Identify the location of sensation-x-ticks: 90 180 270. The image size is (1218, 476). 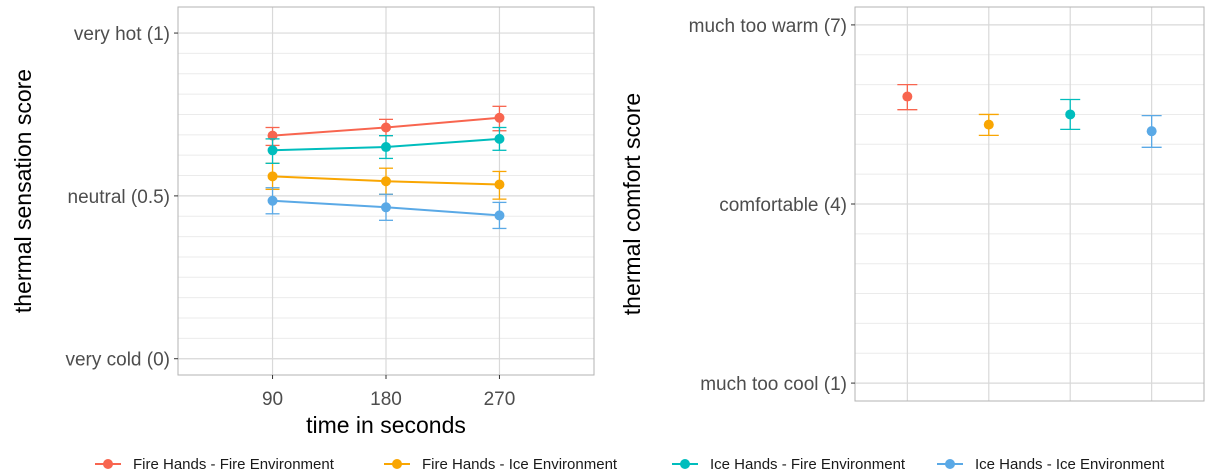
(388, 392).